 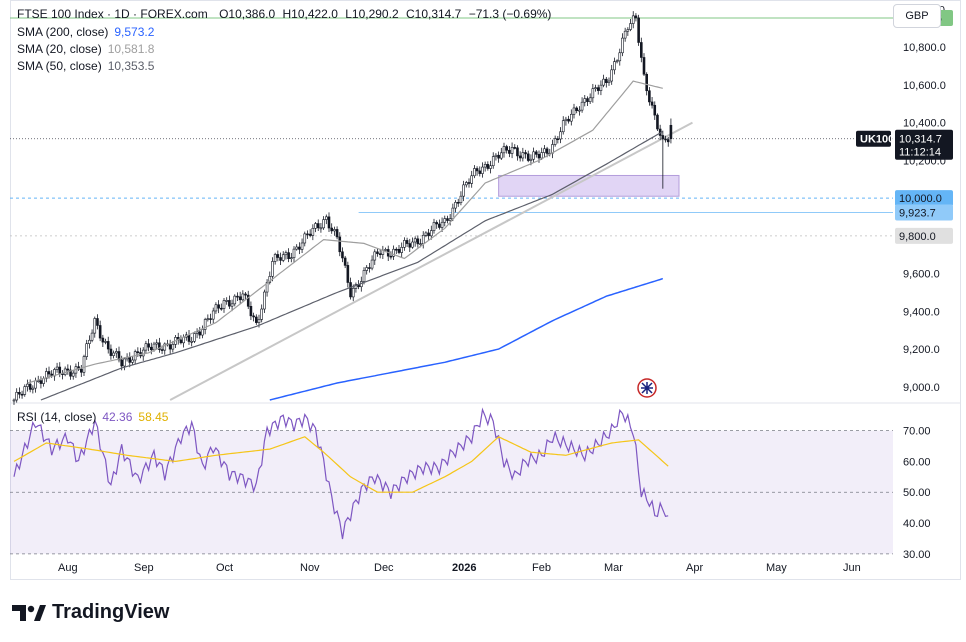 What do you see at coordinates (466, 339) in the screenshot?
I see `sma200-line` at bounding box center [466, 339].